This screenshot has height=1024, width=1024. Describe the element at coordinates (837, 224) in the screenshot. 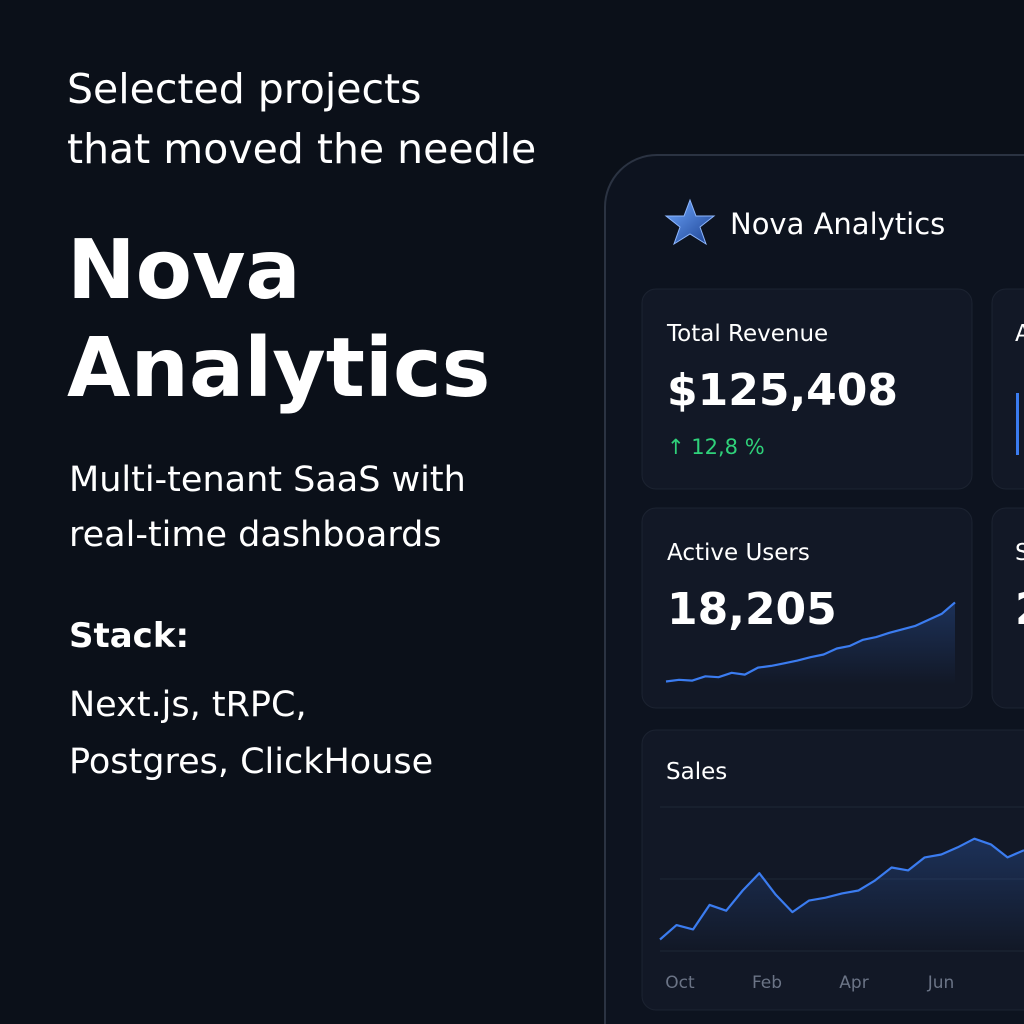

I see `brand: Nova Analytics` at that location.